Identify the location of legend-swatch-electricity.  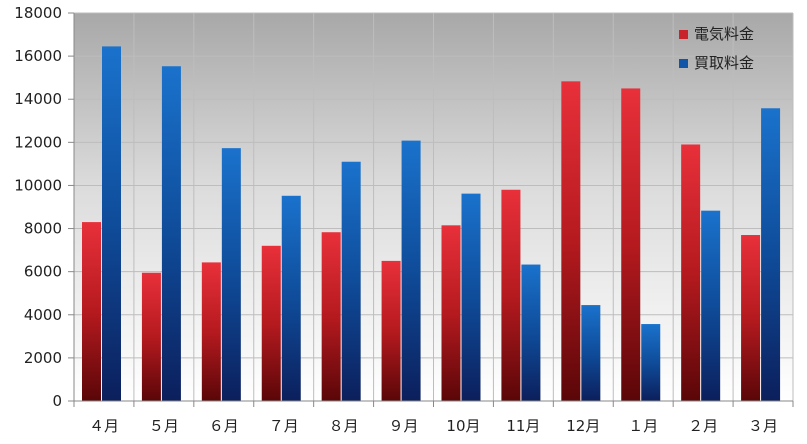
(683, 34).